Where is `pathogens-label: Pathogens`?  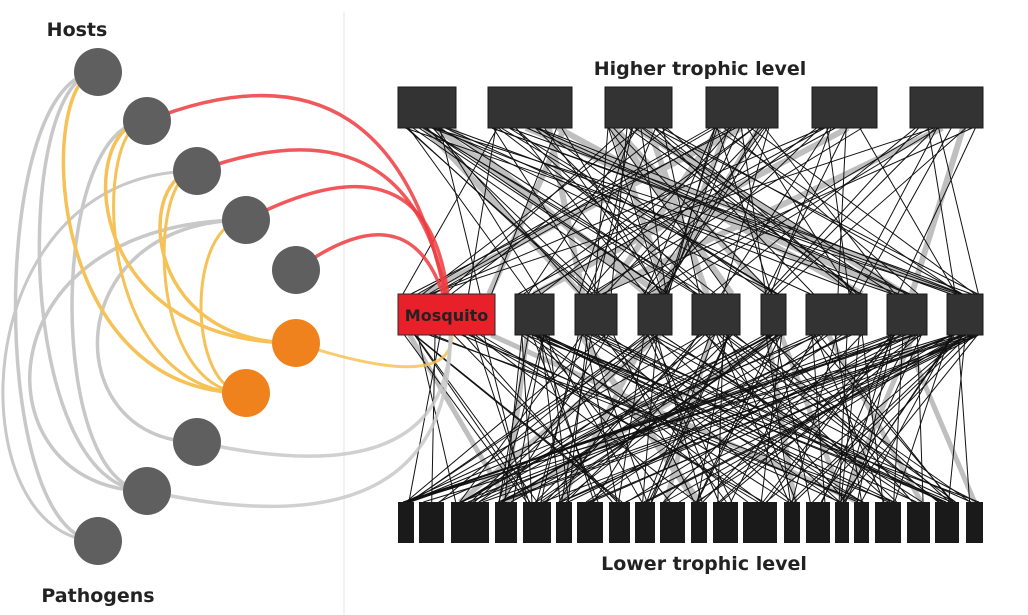 pathogens-label: Pathogens is located at coordinates (97, 596).